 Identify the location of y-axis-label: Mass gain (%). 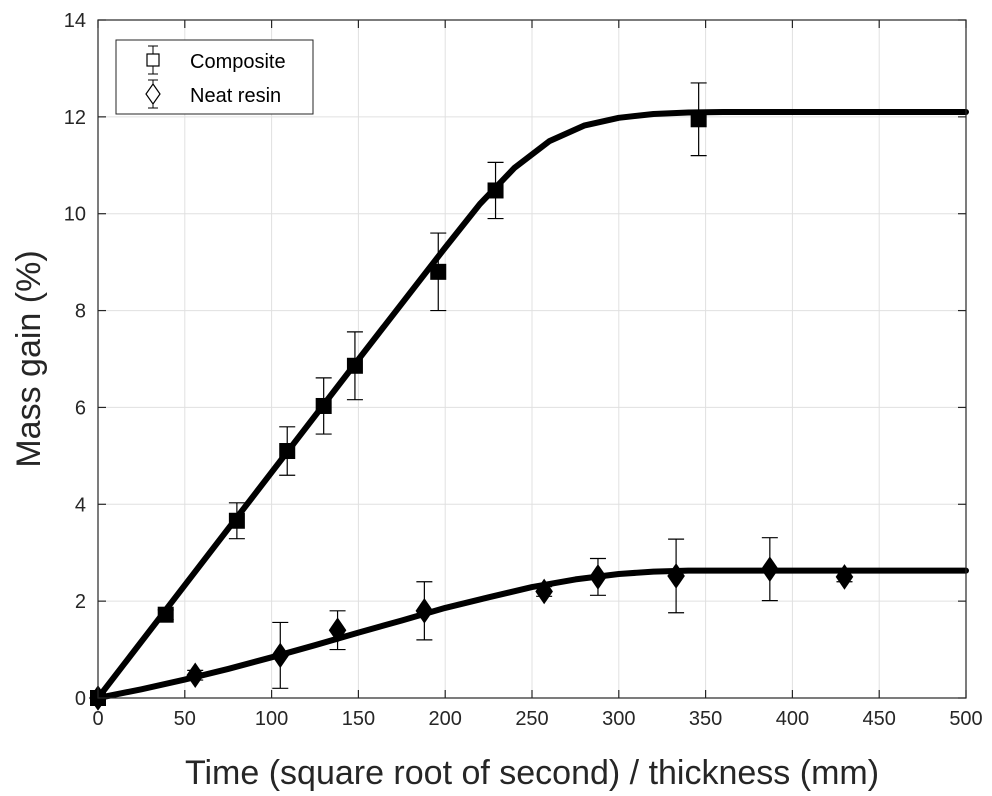
(29, 358).